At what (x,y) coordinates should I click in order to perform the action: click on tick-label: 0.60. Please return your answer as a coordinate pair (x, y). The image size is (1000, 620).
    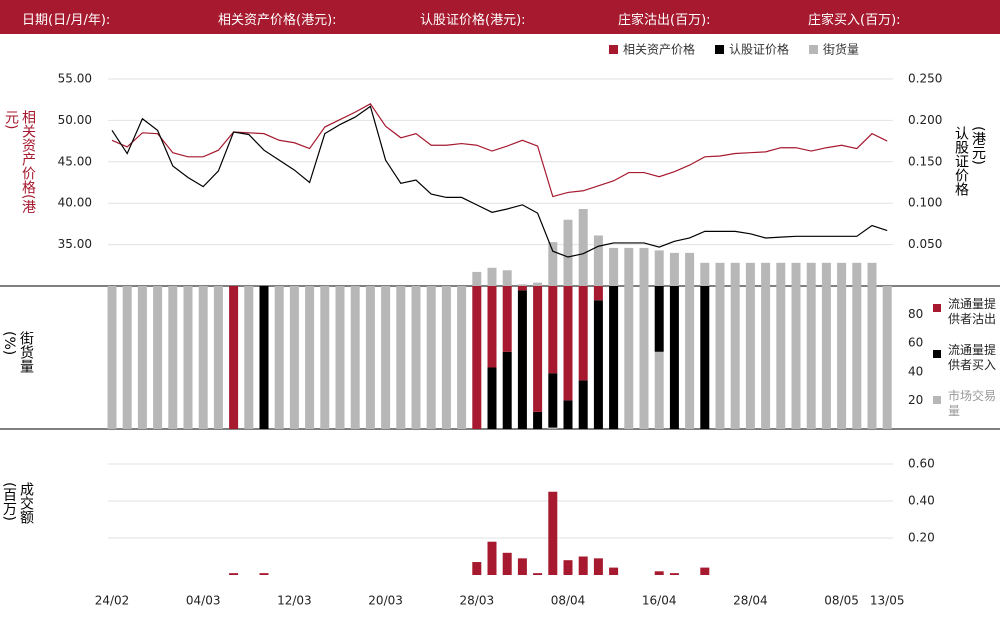
    Looking at the image, I should click on (921, 464).